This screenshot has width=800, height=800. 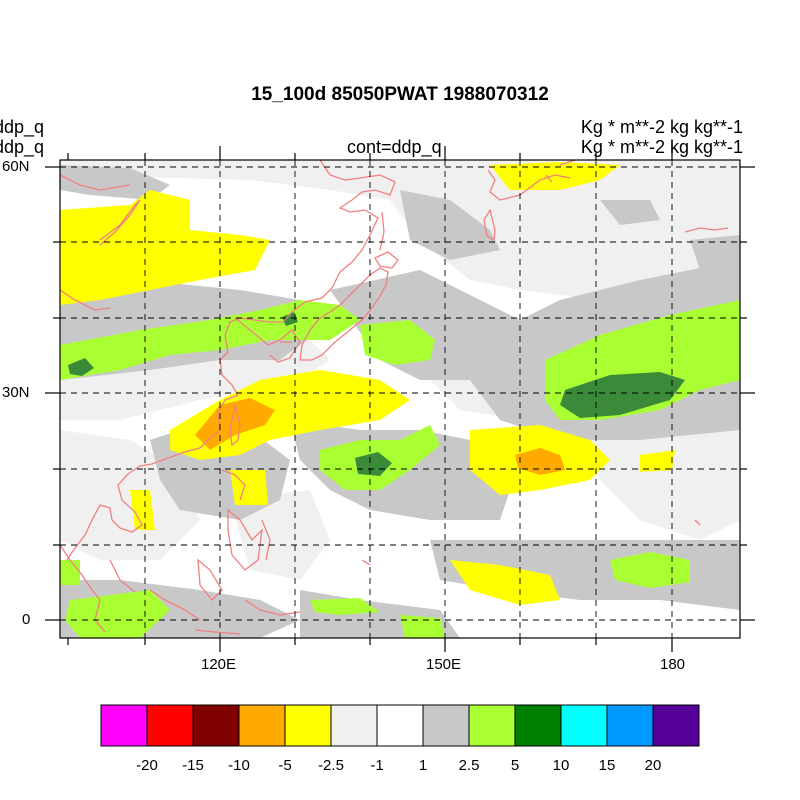 I want to click on center-label: cont=ddp_q, so click(x=394, y=147).